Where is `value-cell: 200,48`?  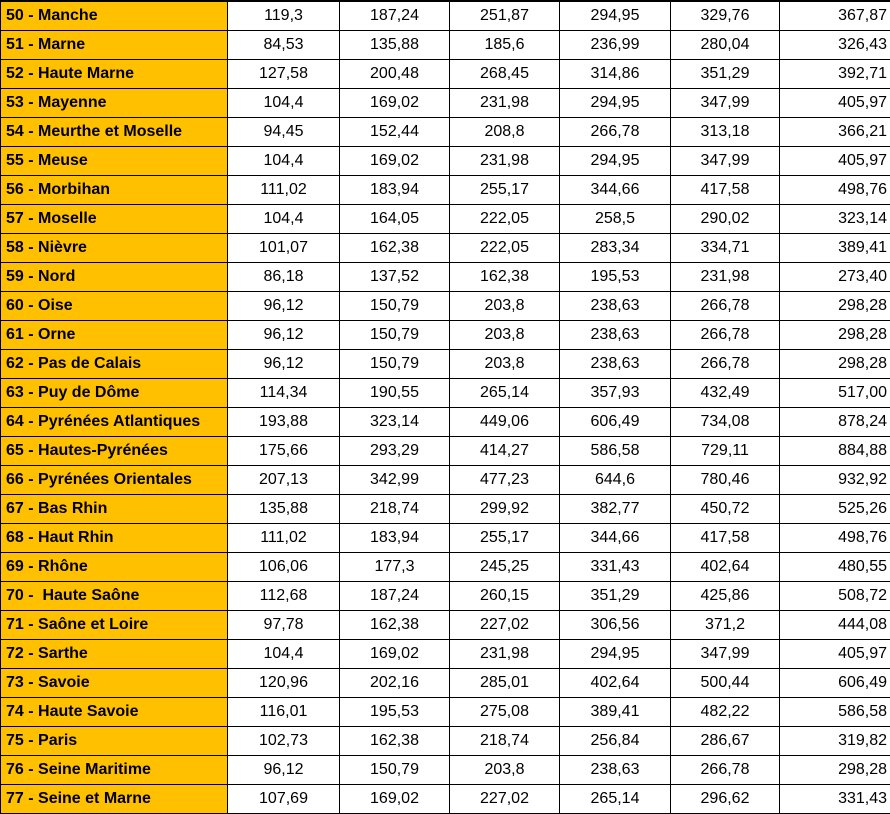
value-cell: 200,48 is located at coordinates (395, 74).